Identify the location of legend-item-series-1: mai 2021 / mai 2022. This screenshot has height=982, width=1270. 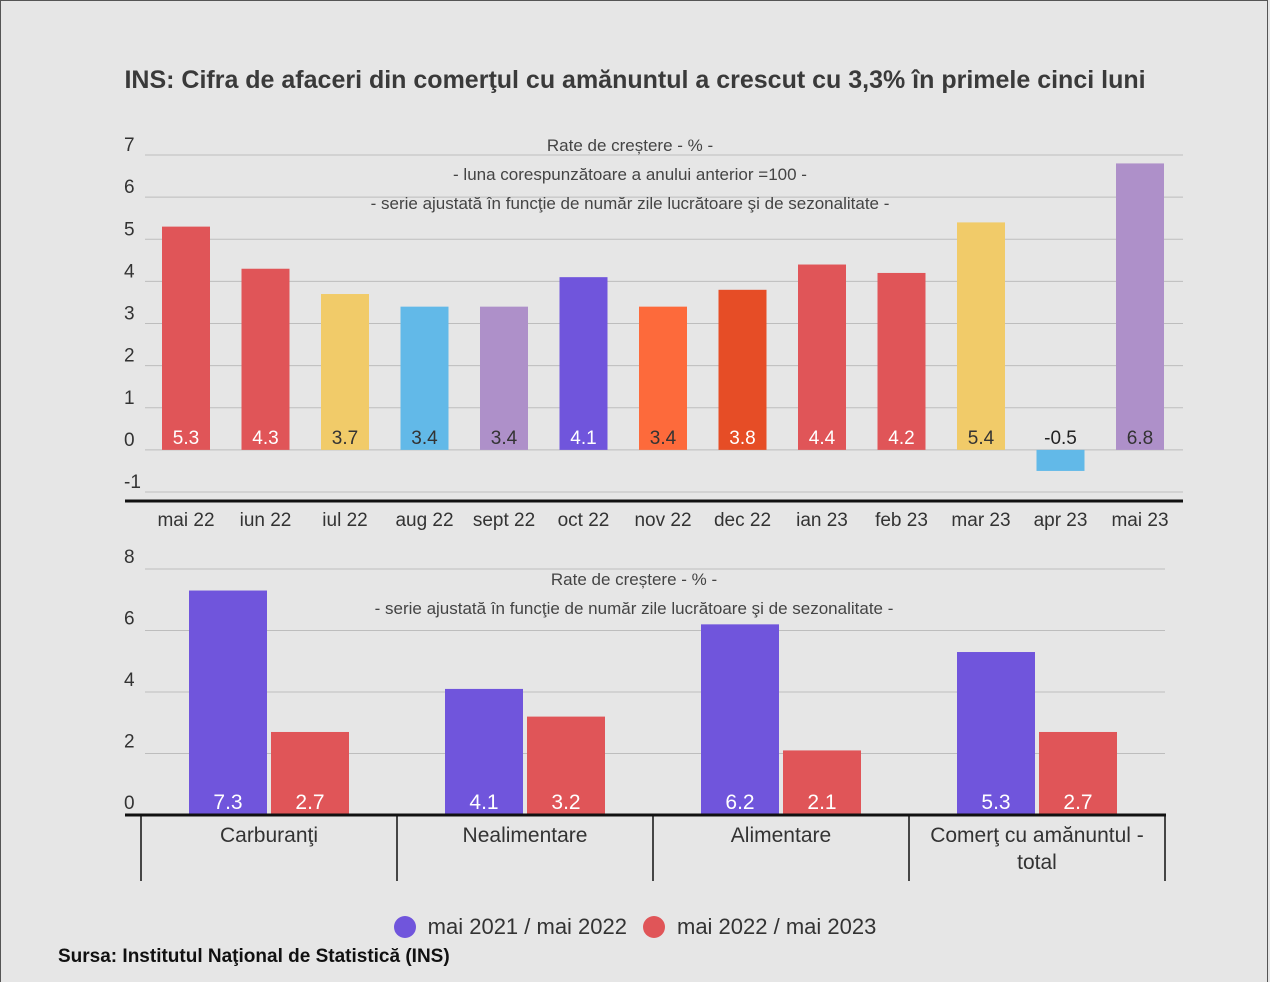
(510, 927).